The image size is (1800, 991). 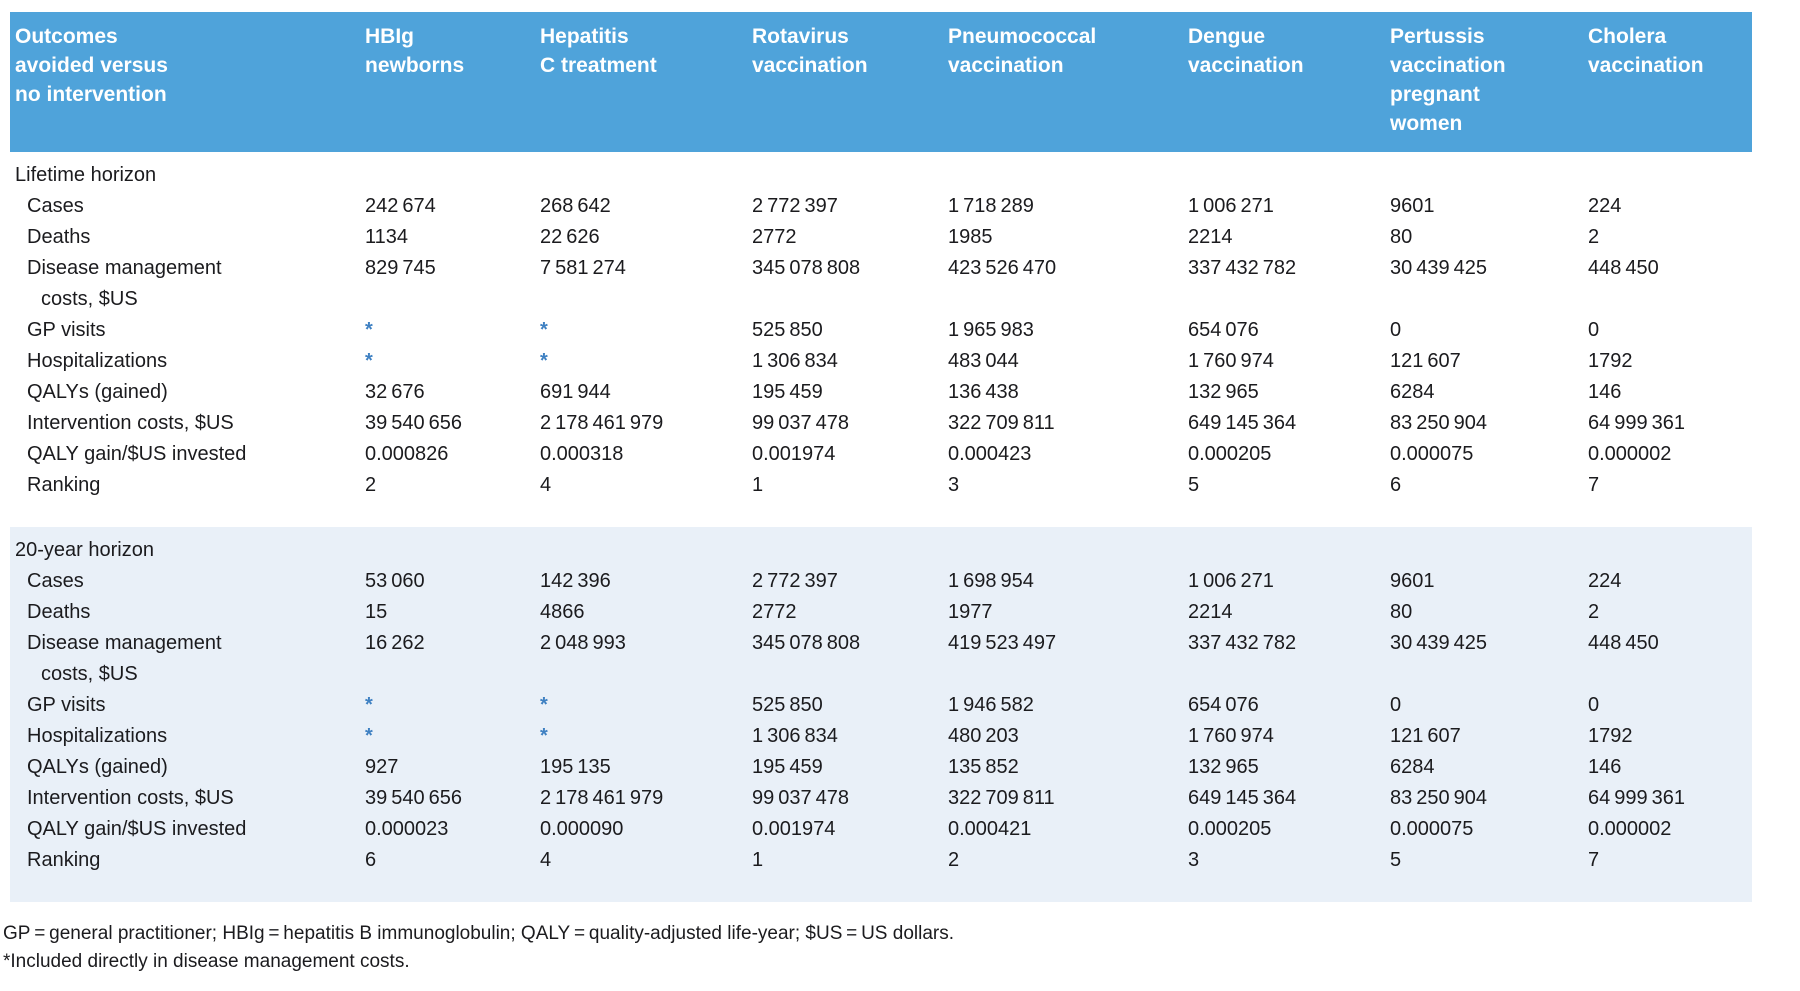 What do you see at coordinates (1230, 829) in the screenshot?
I see `cell-20-year-qaly-gain-per-usd-dengue-vaccination: 0.000205` at bounding box center [1230, 829].